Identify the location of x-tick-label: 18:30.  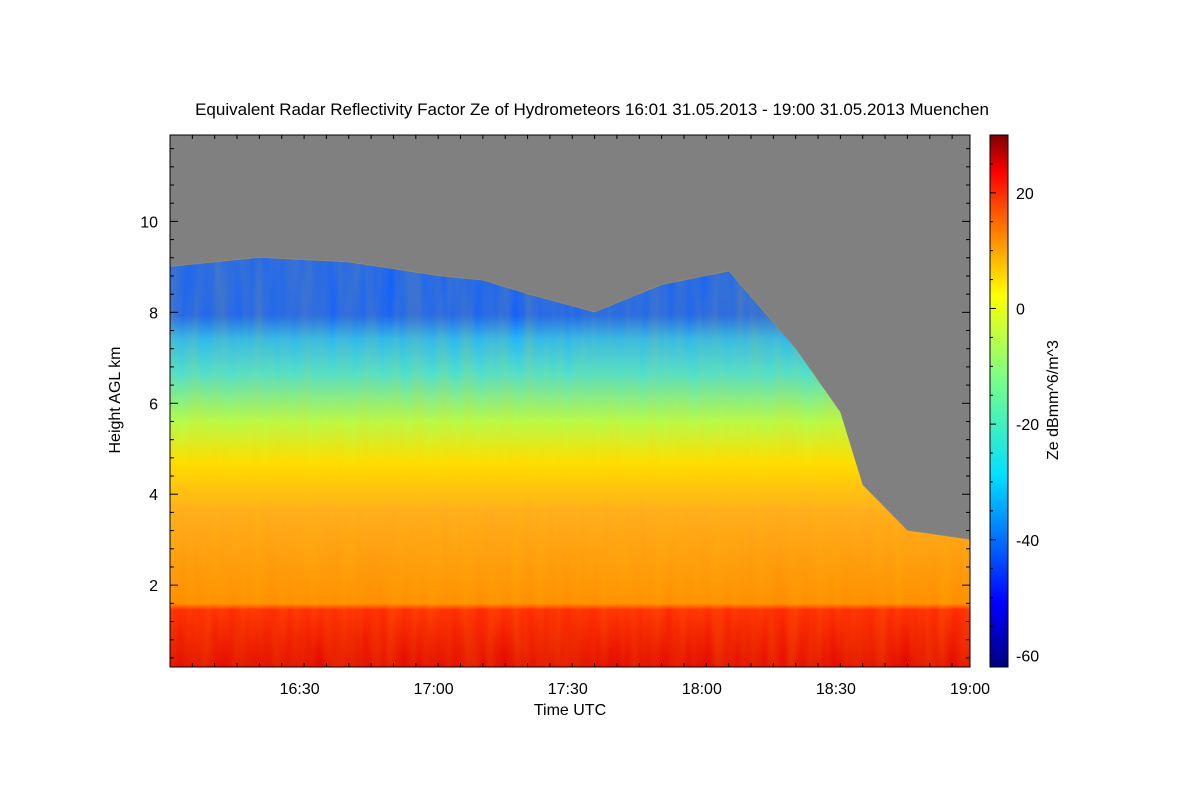
(836, 689).